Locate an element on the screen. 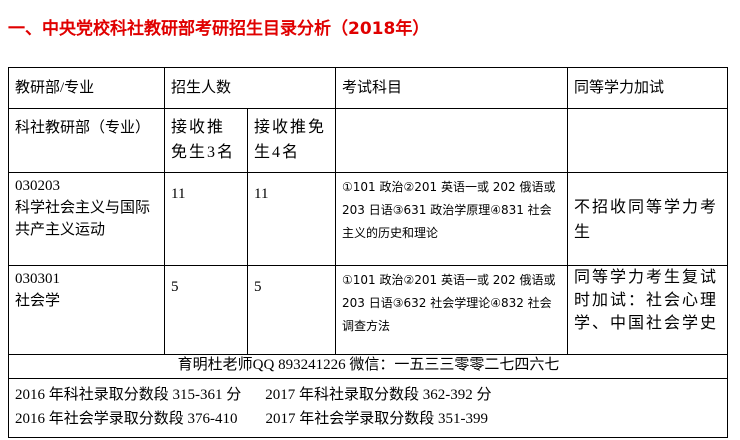  major-code: 030301 is located at coordinates (37, 279).